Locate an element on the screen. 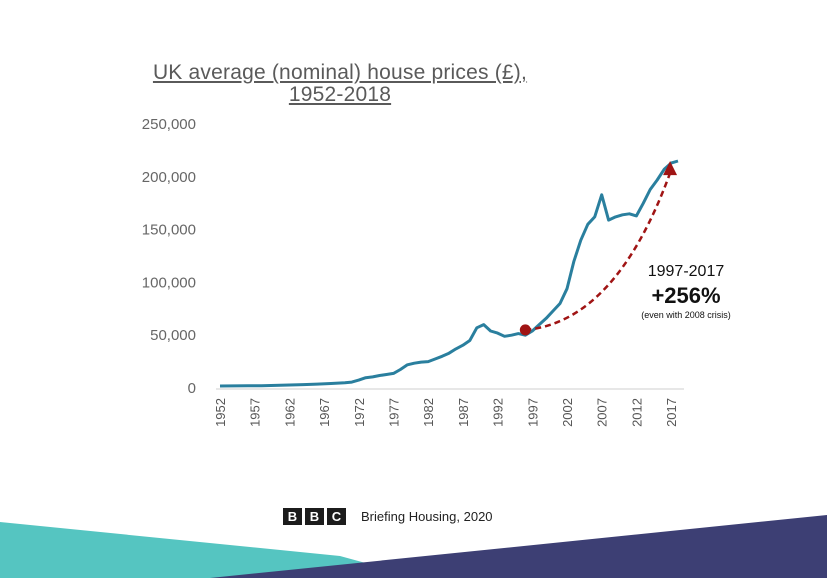 Image resolution: width=827 pixels, height=578 pixels. start-marker is located at coordinates (525, 330).